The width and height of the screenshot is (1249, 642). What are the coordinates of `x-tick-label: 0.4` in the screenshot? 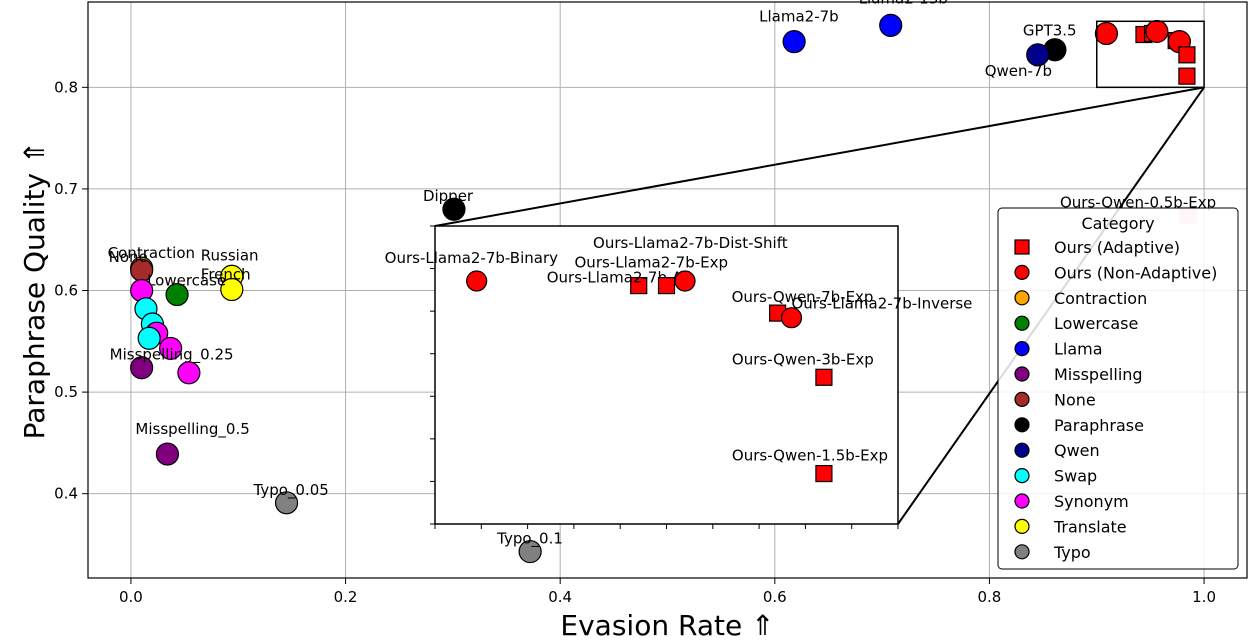 It's located at (560, 597).